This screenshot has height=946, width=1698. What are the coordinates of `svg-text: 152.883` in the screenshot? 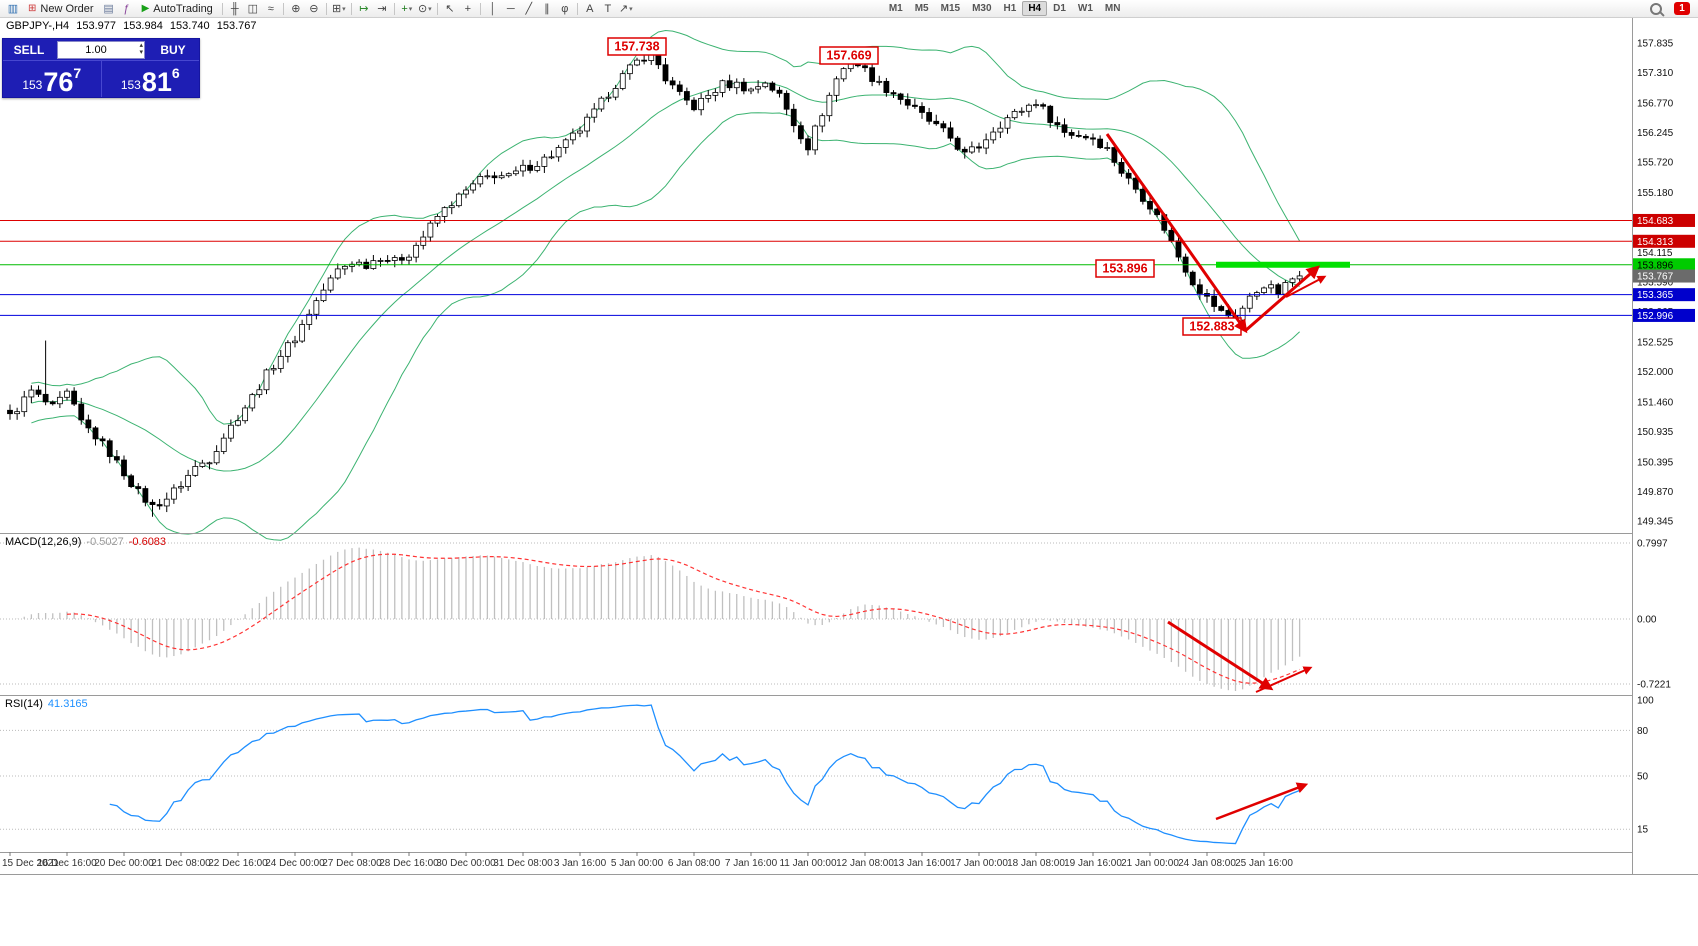 It's located at (1211, 327).